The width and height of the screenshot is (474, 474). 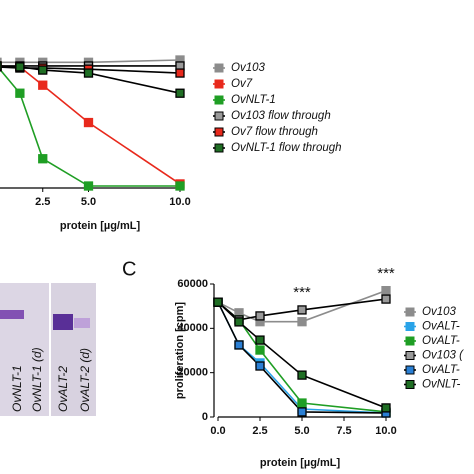 What do you see at coordinates (192, 328) in the screenshot?
I see `y-tick-label: 40000` at bounding box center [192, 328].